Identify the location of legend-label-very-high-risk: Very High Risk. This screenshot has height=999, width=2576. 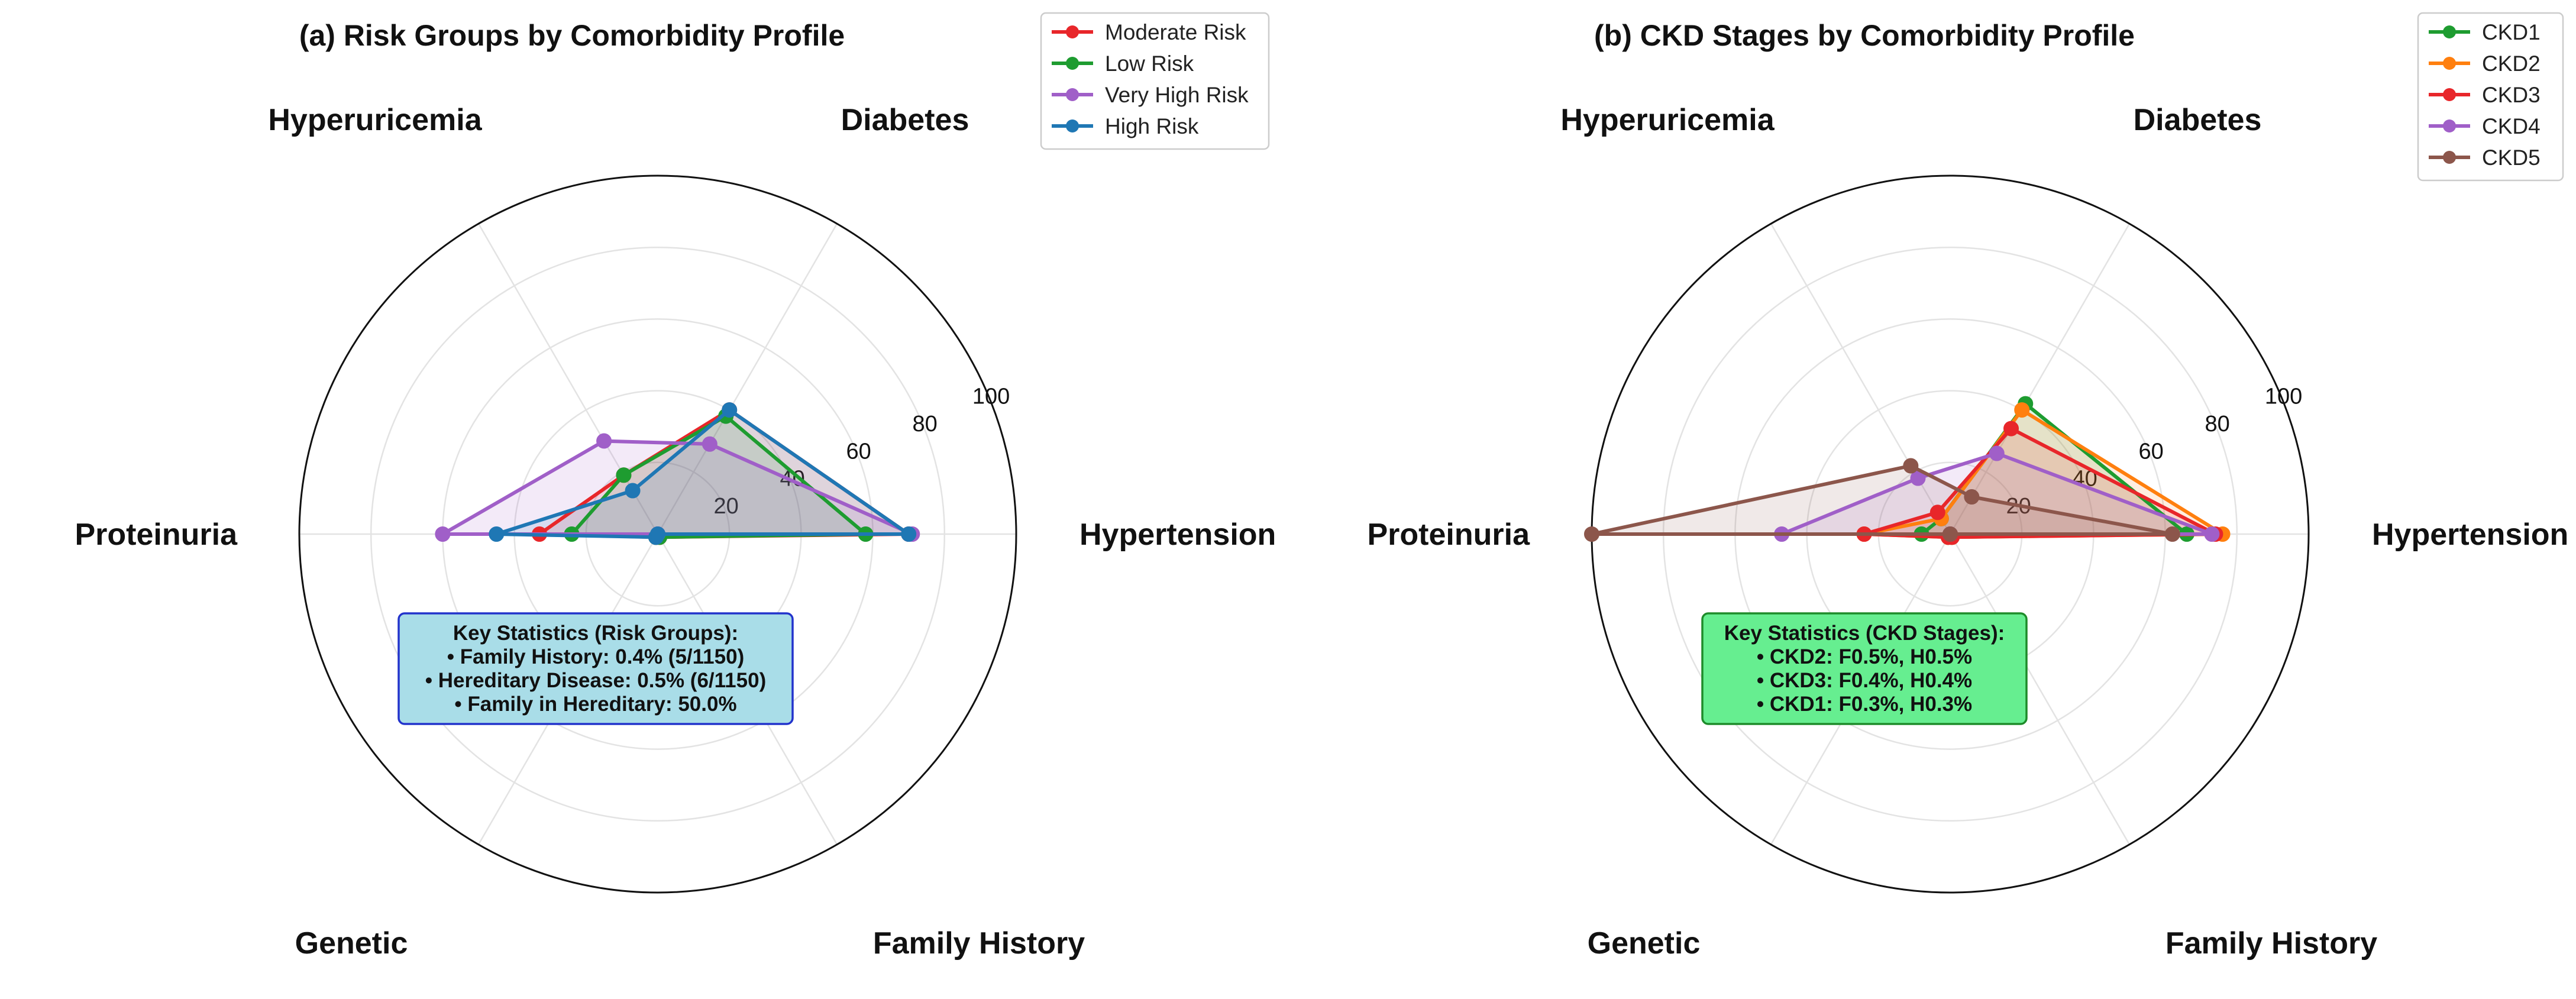
(1177, 95).